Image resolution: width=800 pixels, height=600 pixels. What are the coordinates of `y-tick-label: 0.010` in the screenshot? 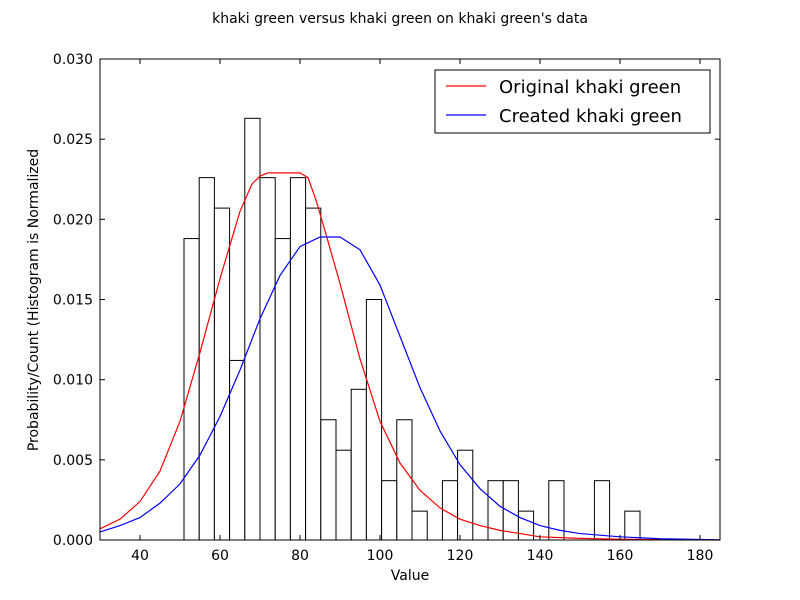 It's located at (73, 381).